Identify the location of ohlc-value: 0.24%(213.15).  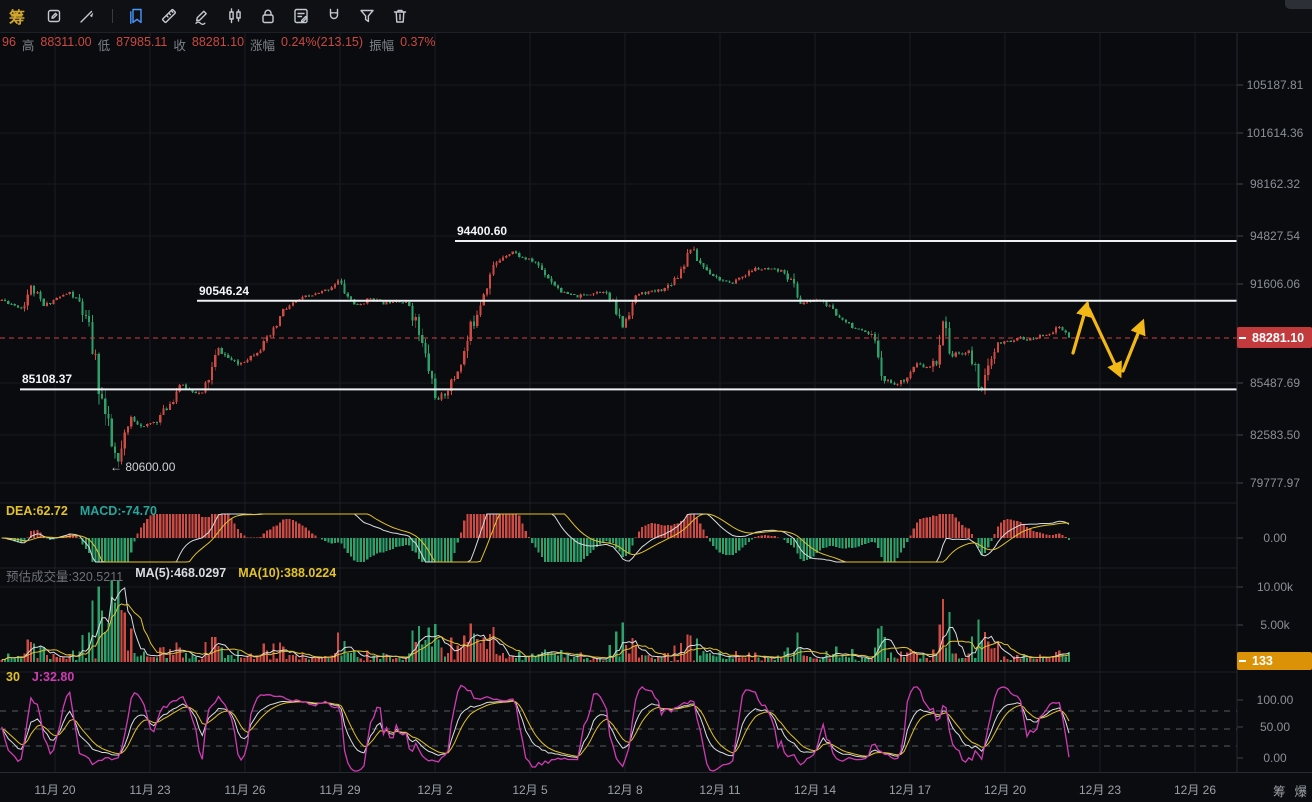
(322, 42).